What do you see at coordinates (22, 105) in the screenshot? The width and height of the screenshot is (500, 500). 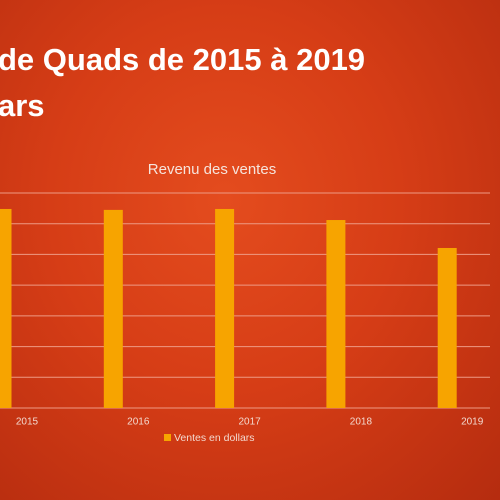 I see `slide-title-line: ars` at bounding box center [22, 105].